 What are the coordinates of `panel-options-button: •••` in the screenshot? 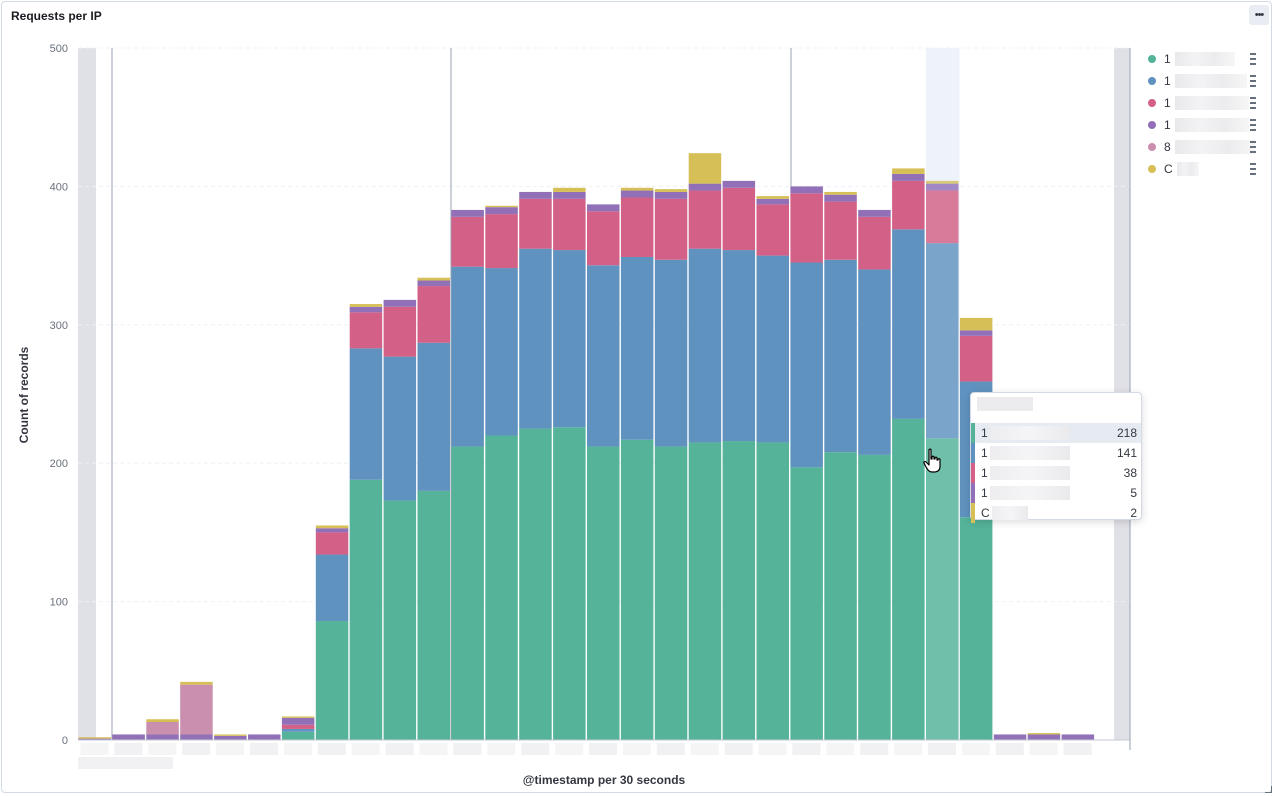 It's located at (1259, 15).